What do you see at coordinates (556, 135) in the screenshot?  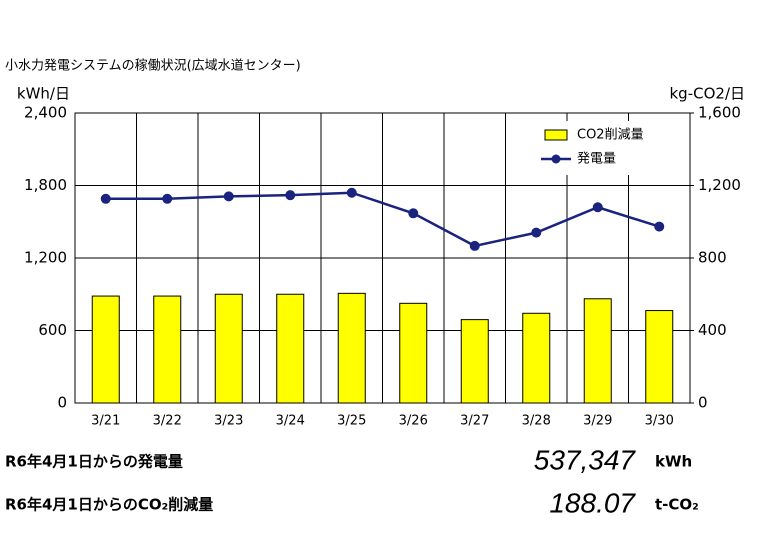 I see `legend-swatch` at bounding box center [556, 135].